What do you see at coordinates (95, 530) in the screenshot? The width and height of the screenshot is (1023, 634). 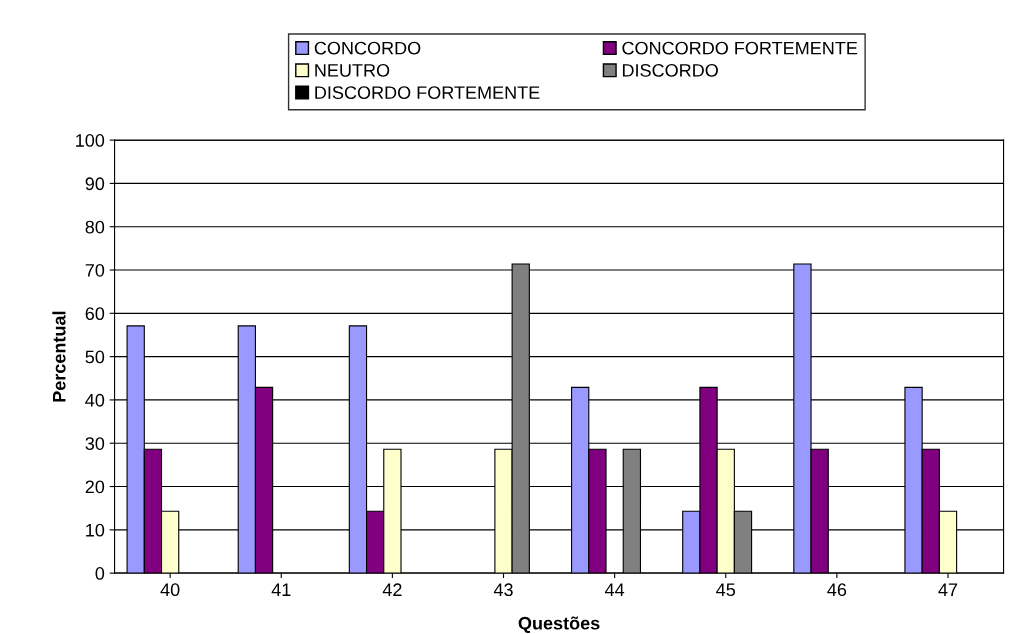 I see `y-tick-label: 10` at bounding box center [95, 530].